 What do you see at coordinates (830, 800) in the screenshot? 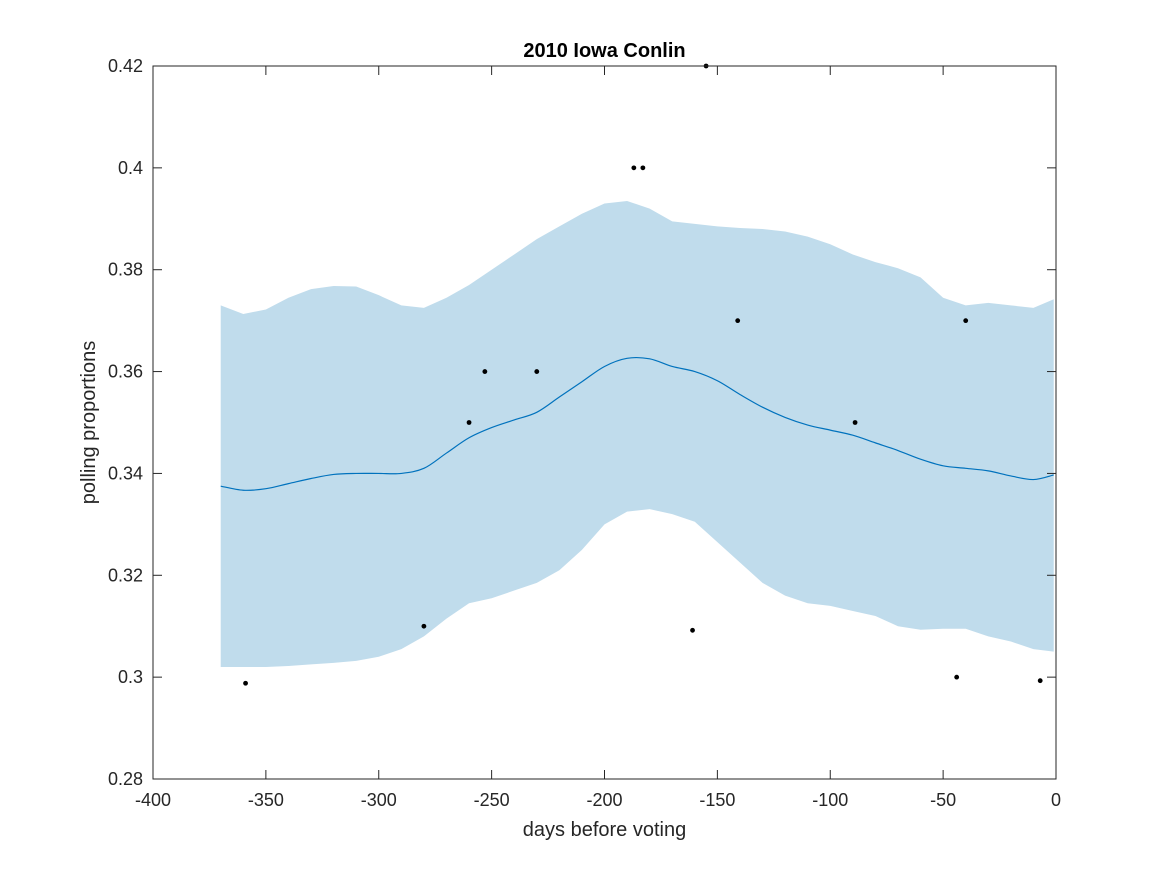
I see `x-tick-label: -100` at bounding box center [830, 800].